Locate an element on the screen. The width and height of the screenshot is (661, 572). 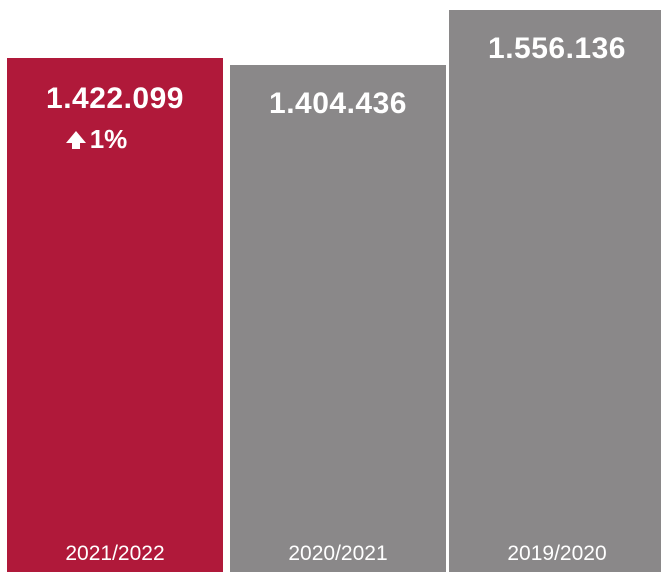
data-label: 1.556.136 is located at coordinates (557, 48).